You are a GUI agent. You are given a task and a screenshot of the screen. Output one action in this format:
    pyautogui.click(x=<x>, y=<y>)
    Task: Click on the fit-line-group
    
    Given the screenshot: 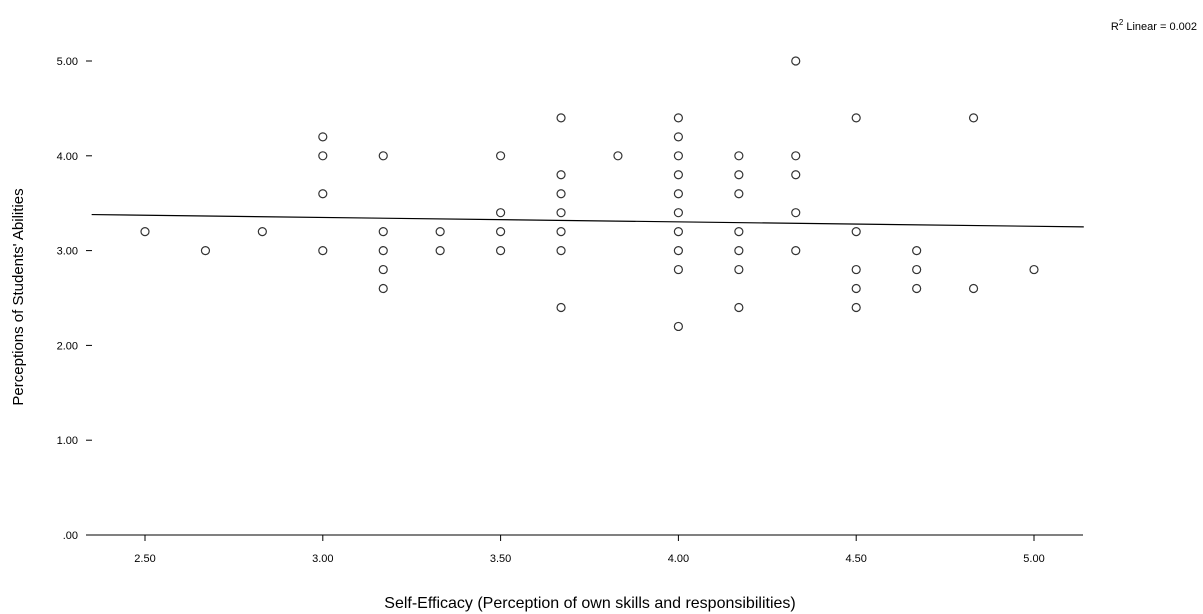 What is the action you would take?
    pyautogui.click(x=587, y=220)
    